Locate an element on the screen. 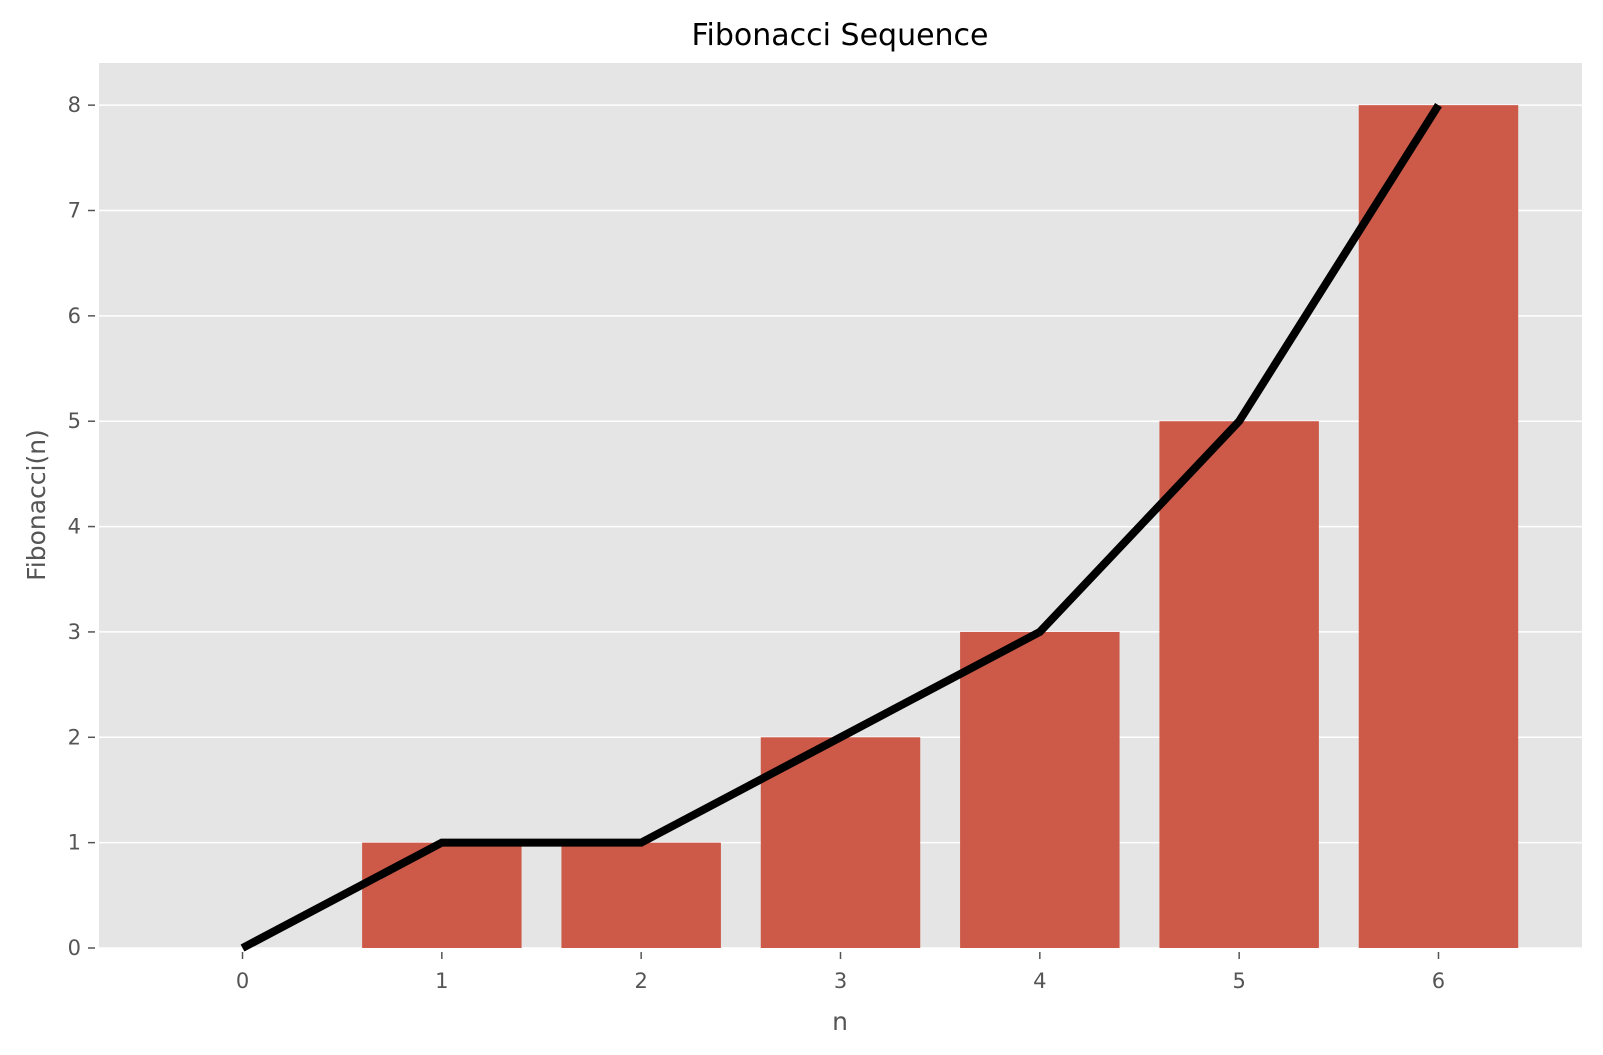 This screenshot has height=1055, width=1603. y-tick-label: 6 is located at coordinates (74, 316).